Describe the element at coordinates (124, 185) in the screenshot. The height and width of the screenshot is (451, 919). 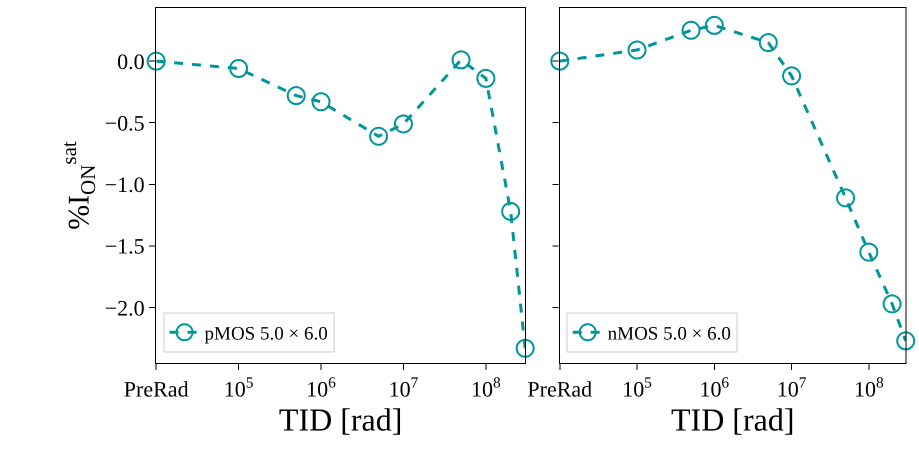
I see `y-tick-label: −1.0` at that location.